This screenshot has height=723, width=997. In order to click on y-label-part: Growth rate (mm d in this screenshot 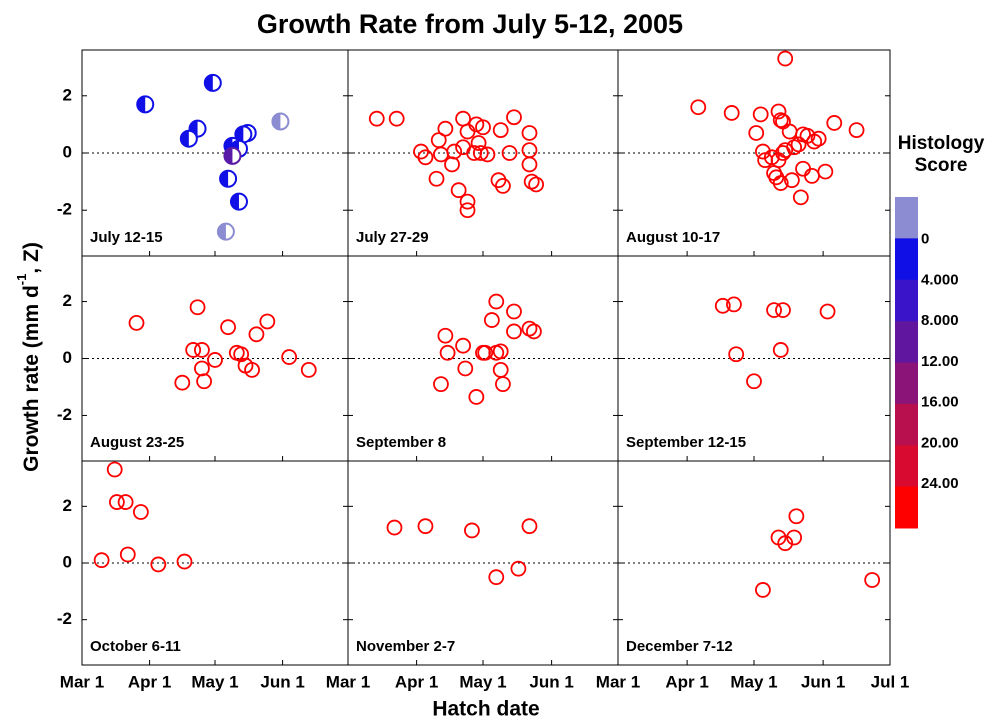, I will do `click(31, 378)`.